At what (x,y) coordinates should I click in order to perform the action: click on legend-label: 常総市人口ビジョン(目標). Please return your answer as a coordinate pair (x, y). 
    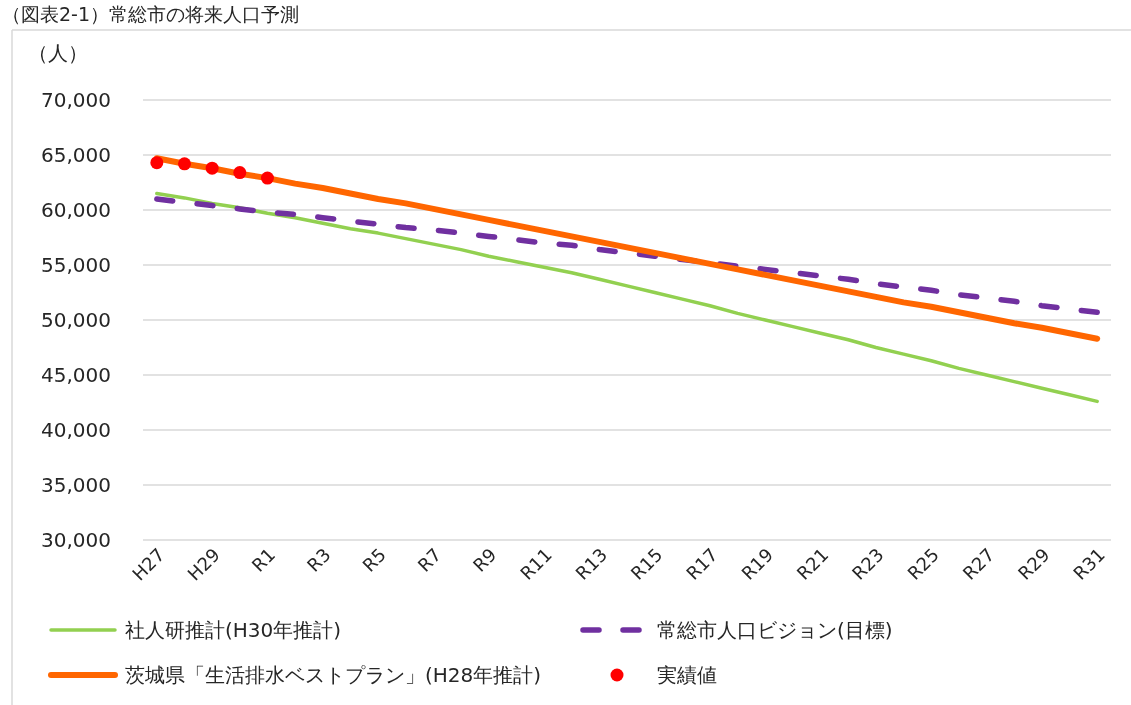
    Looking at the image, I should click on (775, 630).